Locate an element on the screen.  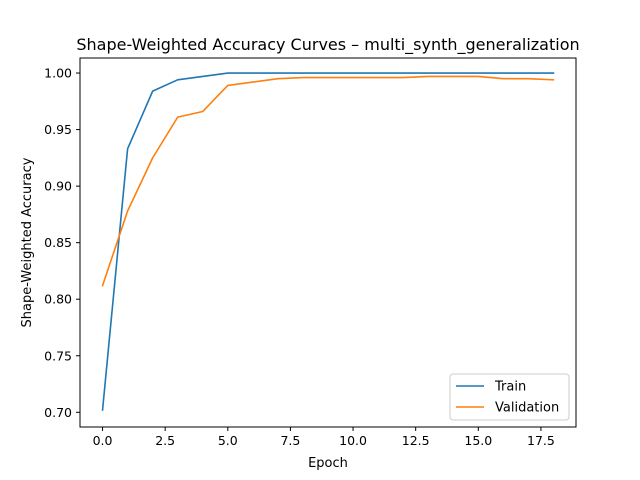
y-tick-label: 0.95 is located at coordinates (58, 129).